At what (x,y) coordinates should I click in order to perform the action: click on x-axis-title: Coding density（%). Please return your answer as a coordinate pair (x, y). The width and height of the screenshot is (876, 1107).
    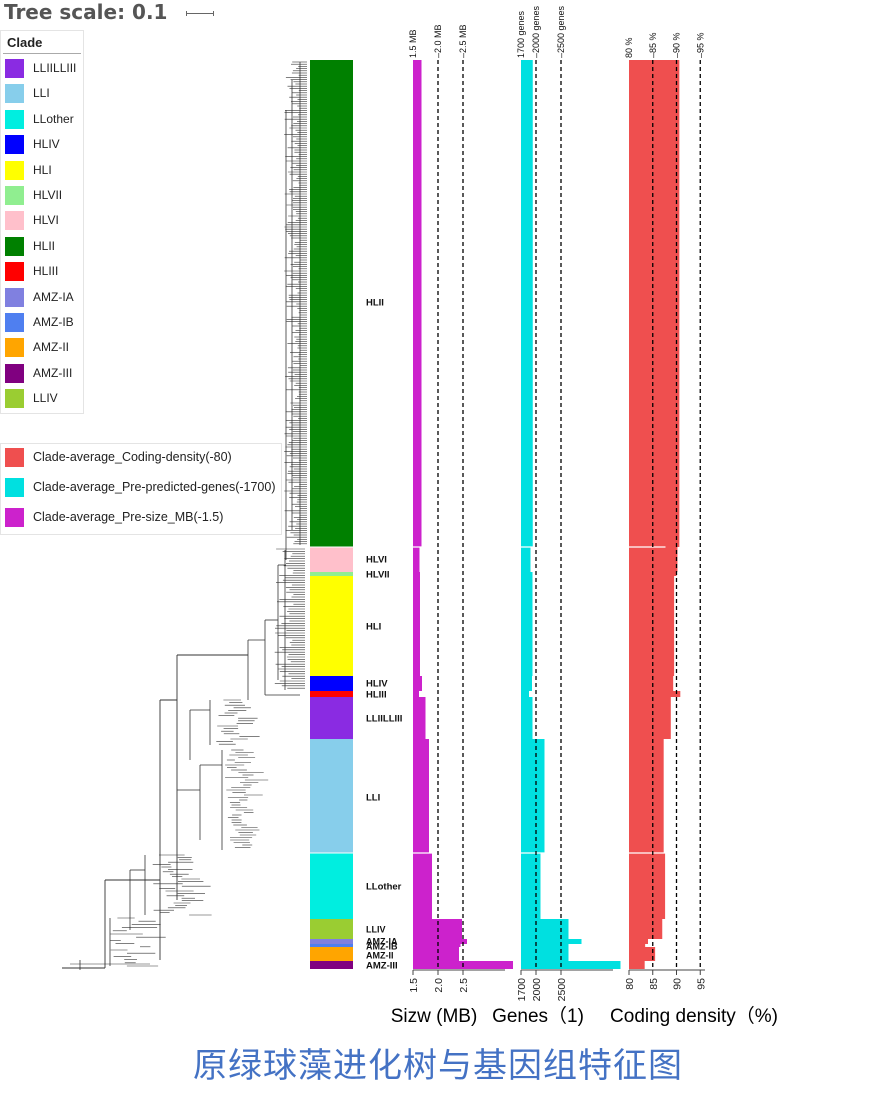
    Looking at the image, I should click on (694, 1016).